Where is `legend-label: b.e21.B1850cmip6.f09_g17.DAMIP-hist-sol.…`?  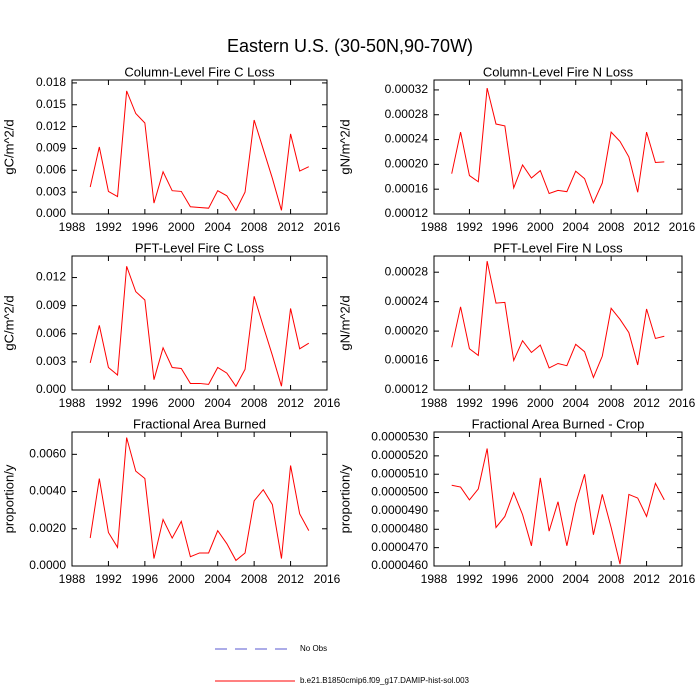
legend-label: b.e21.B1850cmip6.f09_g17.DAMIP-hist-sol.… is located at coordinates (385, 680).